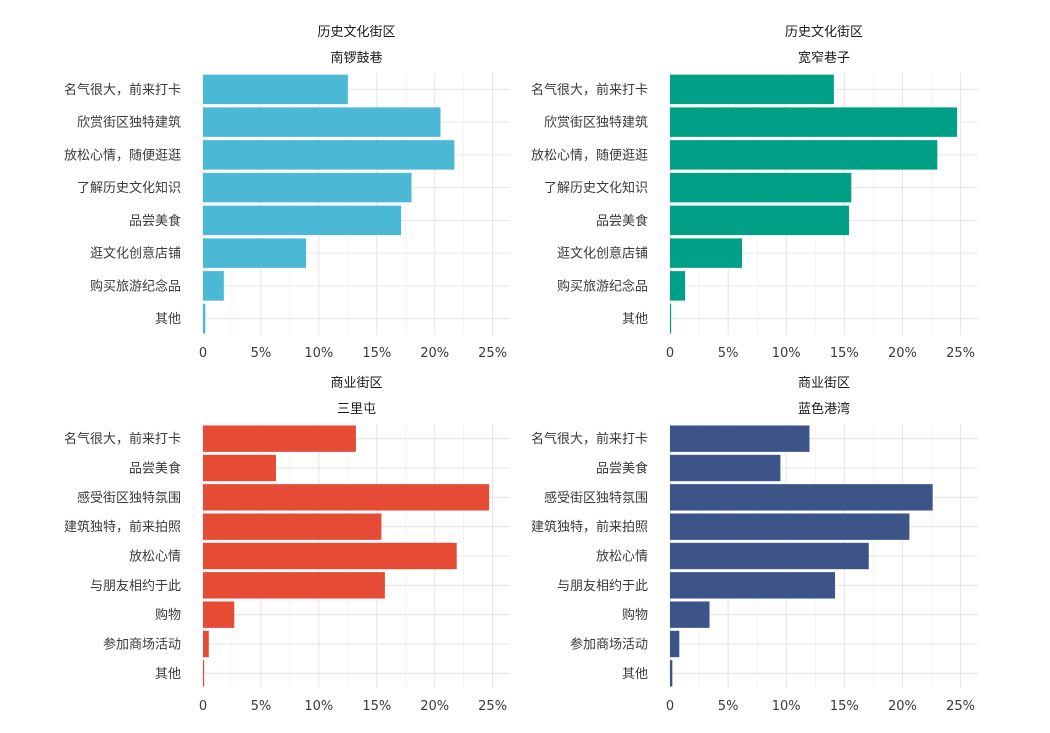  Describe the element at coordinates (356, 409) in the screenshot. I see `panel-subtitle: 三里屯` at that location.